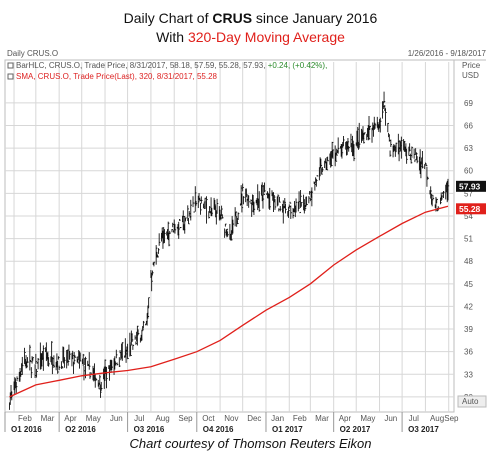 The image size is (501, 457). What do you see at coordinates (423, 428) in the screenshot?
I see `x-quarter-label: Q3 2017` at bounding box center [423, 428].